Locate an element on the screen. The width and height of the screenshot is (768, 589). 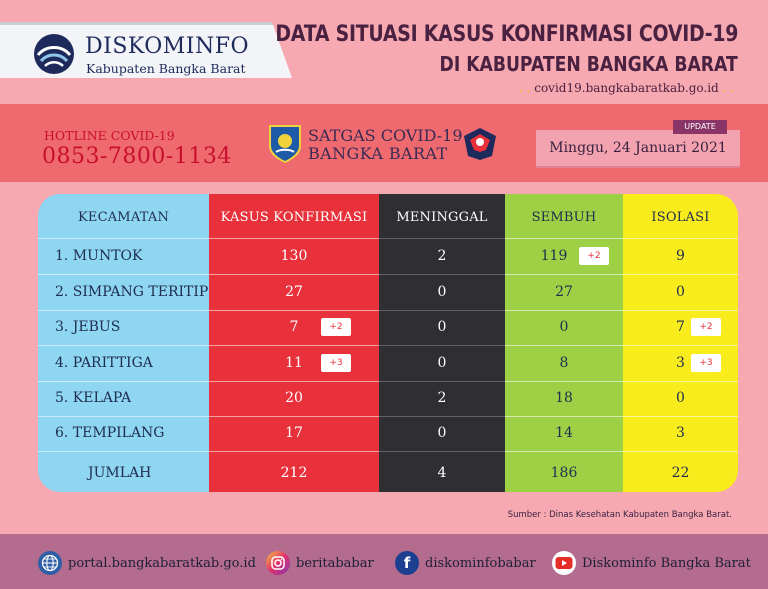
globe-icon is located at coordinates (50, 563).